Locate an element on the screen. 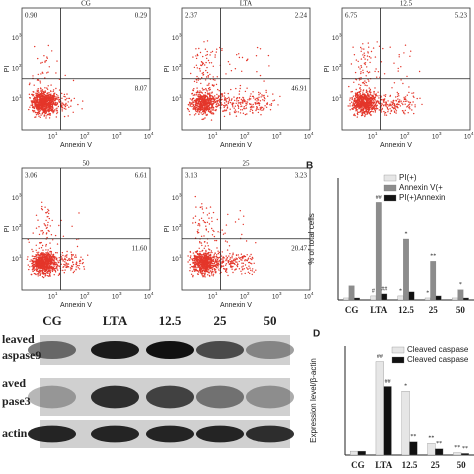 The image size is (474, 474). x-tick-exponent: 3 is located at coordinates (120, 133).